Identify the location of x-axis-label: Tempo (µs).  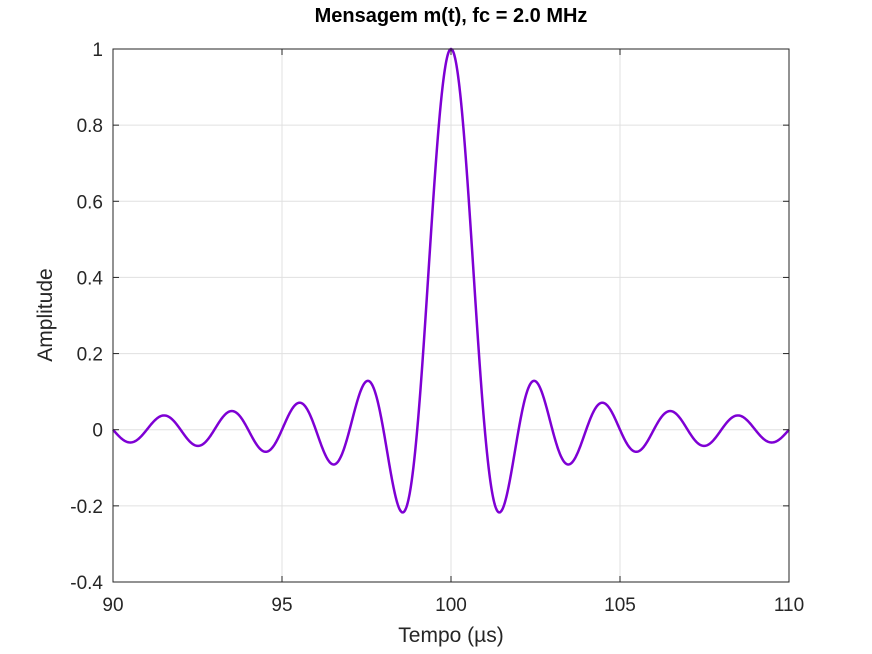
(450, 635).